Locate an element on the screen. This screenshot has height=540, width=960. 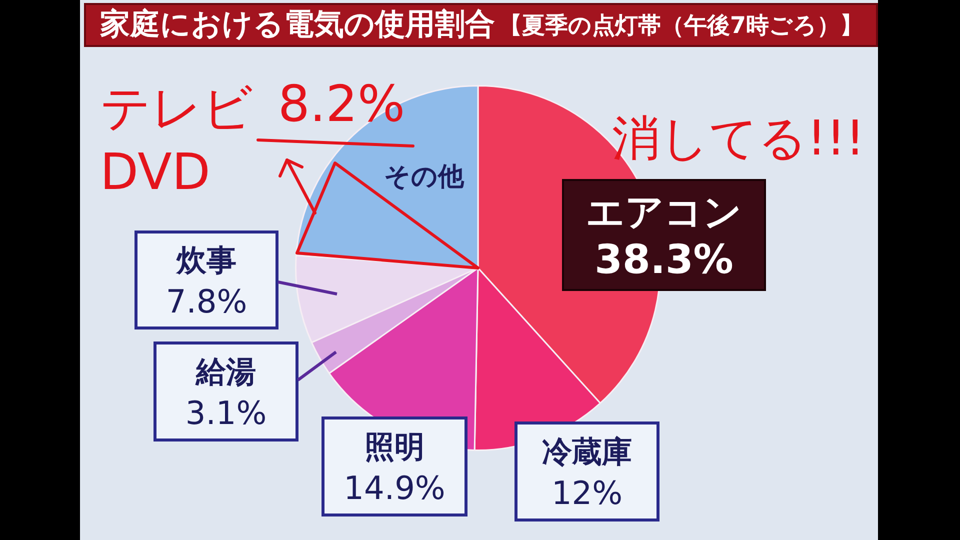
data-label: 3.1% is located at coordinates (226, 413).